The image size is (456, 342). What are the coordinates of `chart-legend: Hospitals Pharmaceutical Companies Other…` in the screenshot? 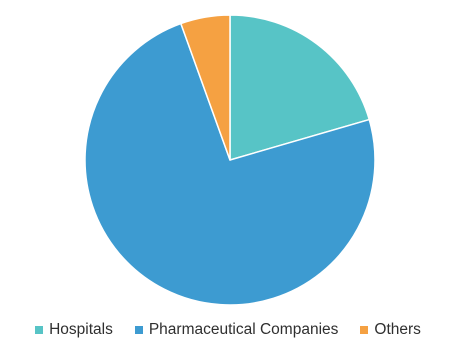 It's located at (228, 330).